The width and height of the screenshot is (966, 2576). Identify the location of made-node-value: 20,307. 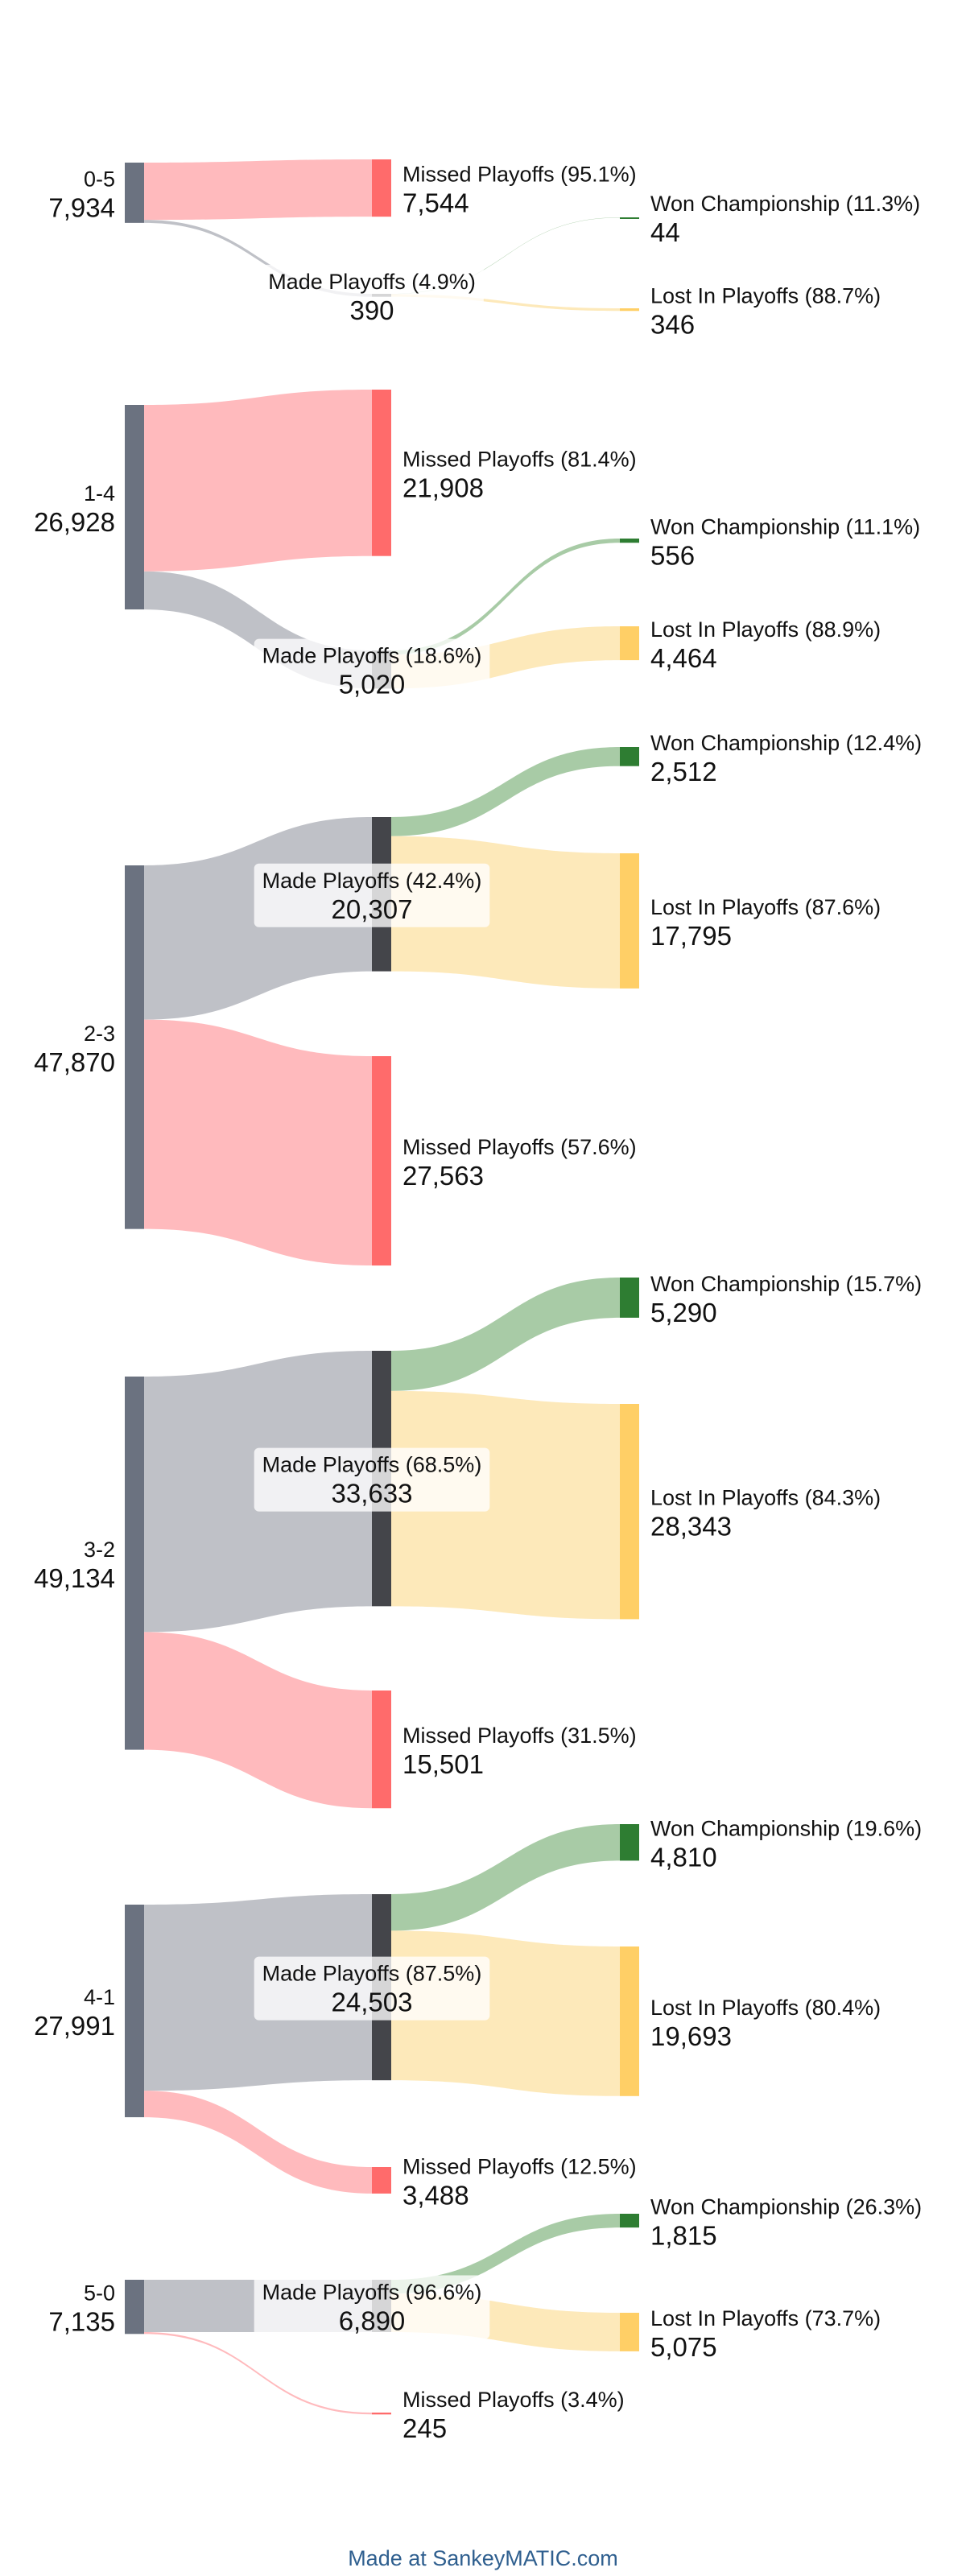
(372, 909).